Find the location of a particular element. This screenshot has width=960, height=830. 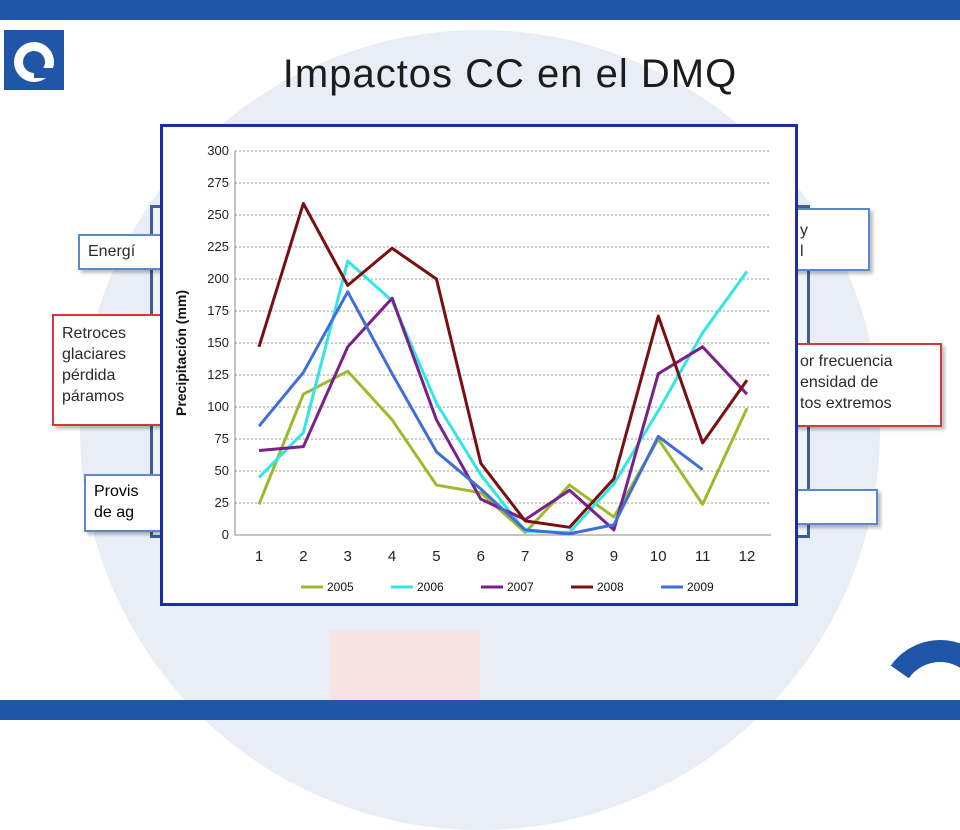

y-tick-label: 25 is located at coordinates (222, 502).